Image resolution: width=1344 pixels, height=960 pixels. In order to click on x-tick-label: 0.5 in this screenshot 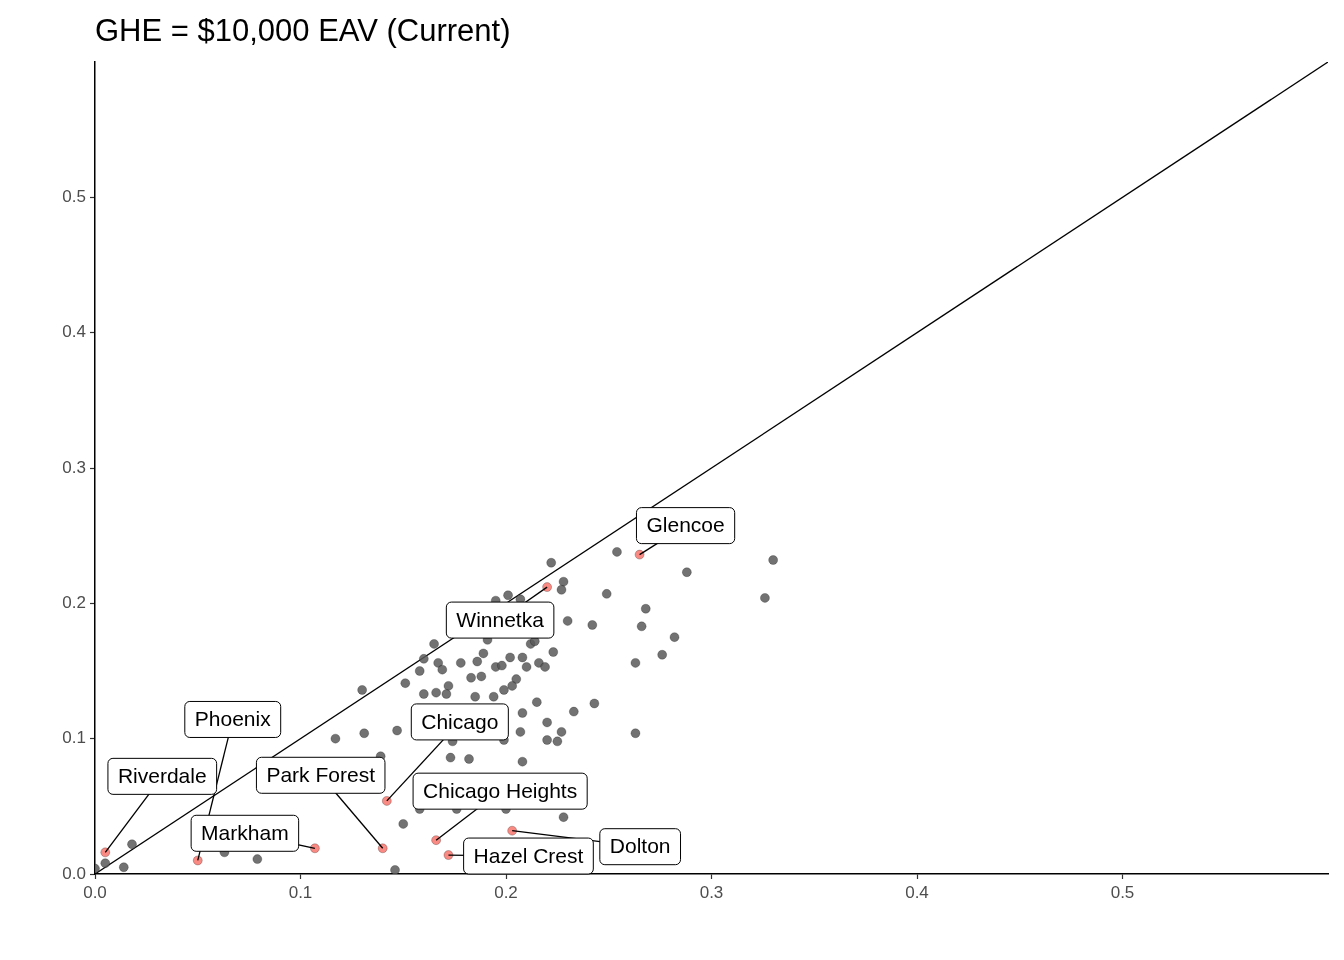, I will do `click(1122, 892)`.